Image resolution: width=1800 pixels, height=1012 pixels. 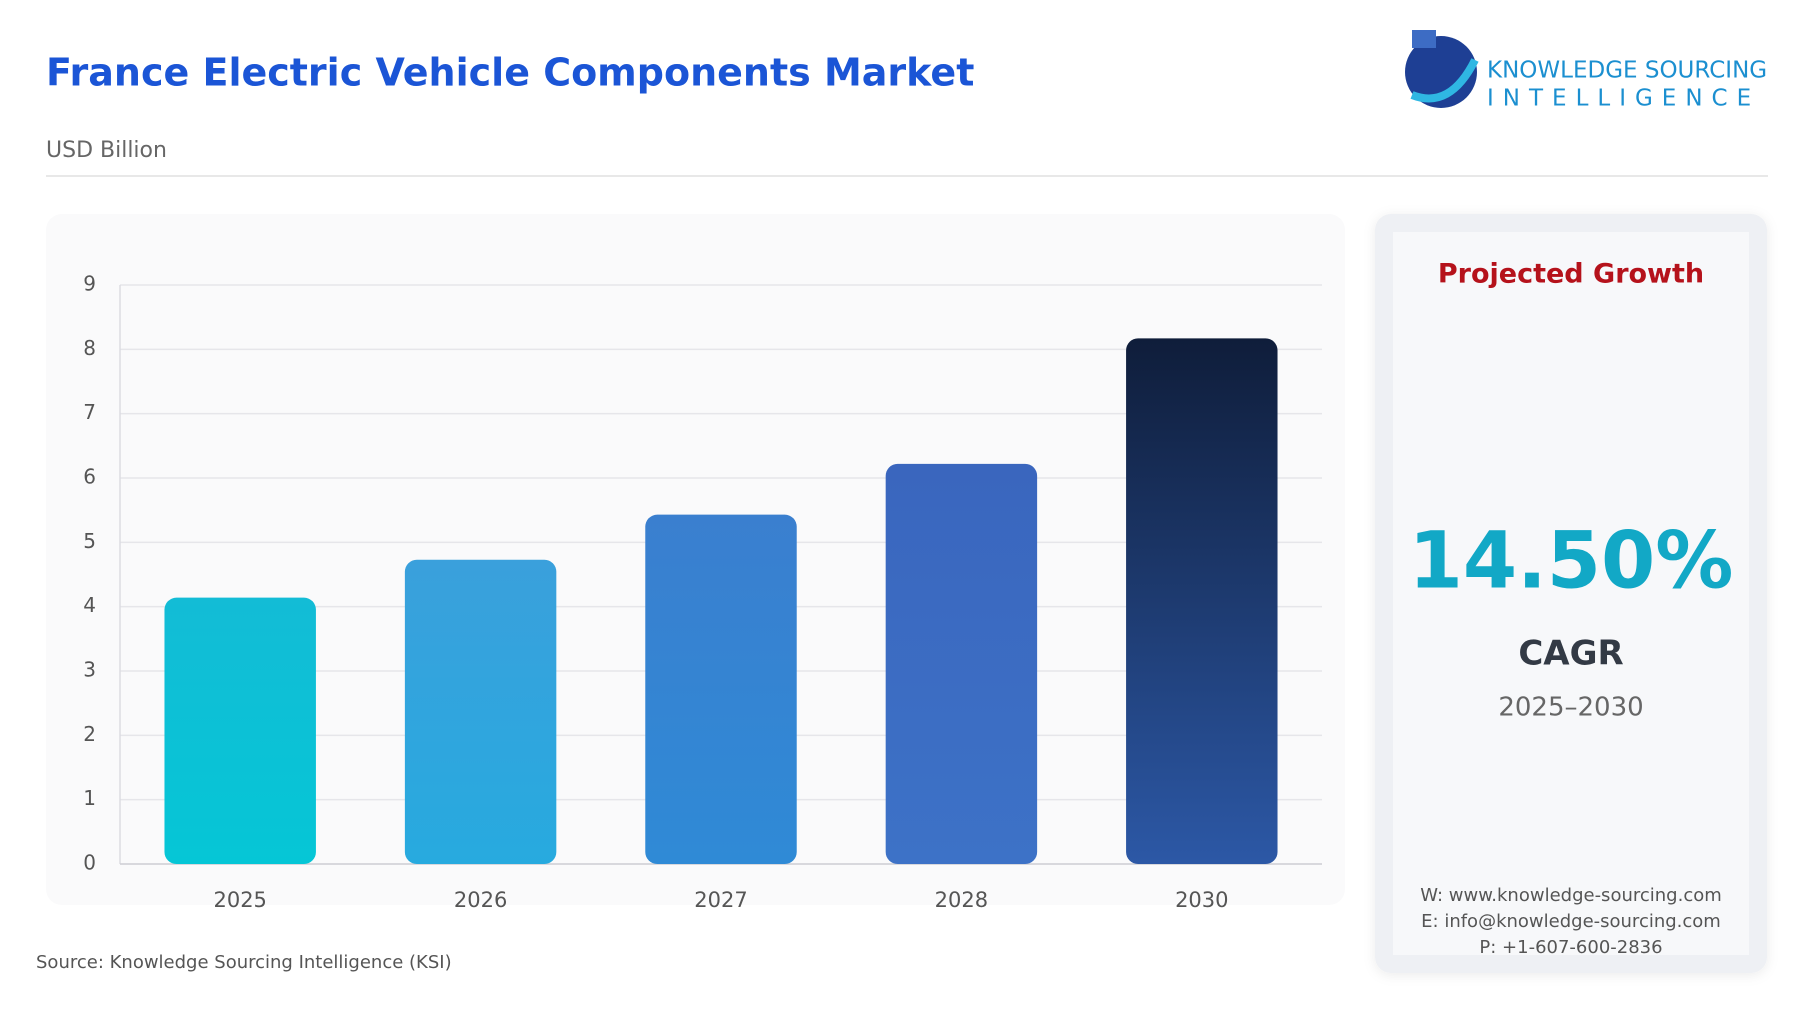 I want to click on x-tick-label: 2027, so click(x=720, y=900).